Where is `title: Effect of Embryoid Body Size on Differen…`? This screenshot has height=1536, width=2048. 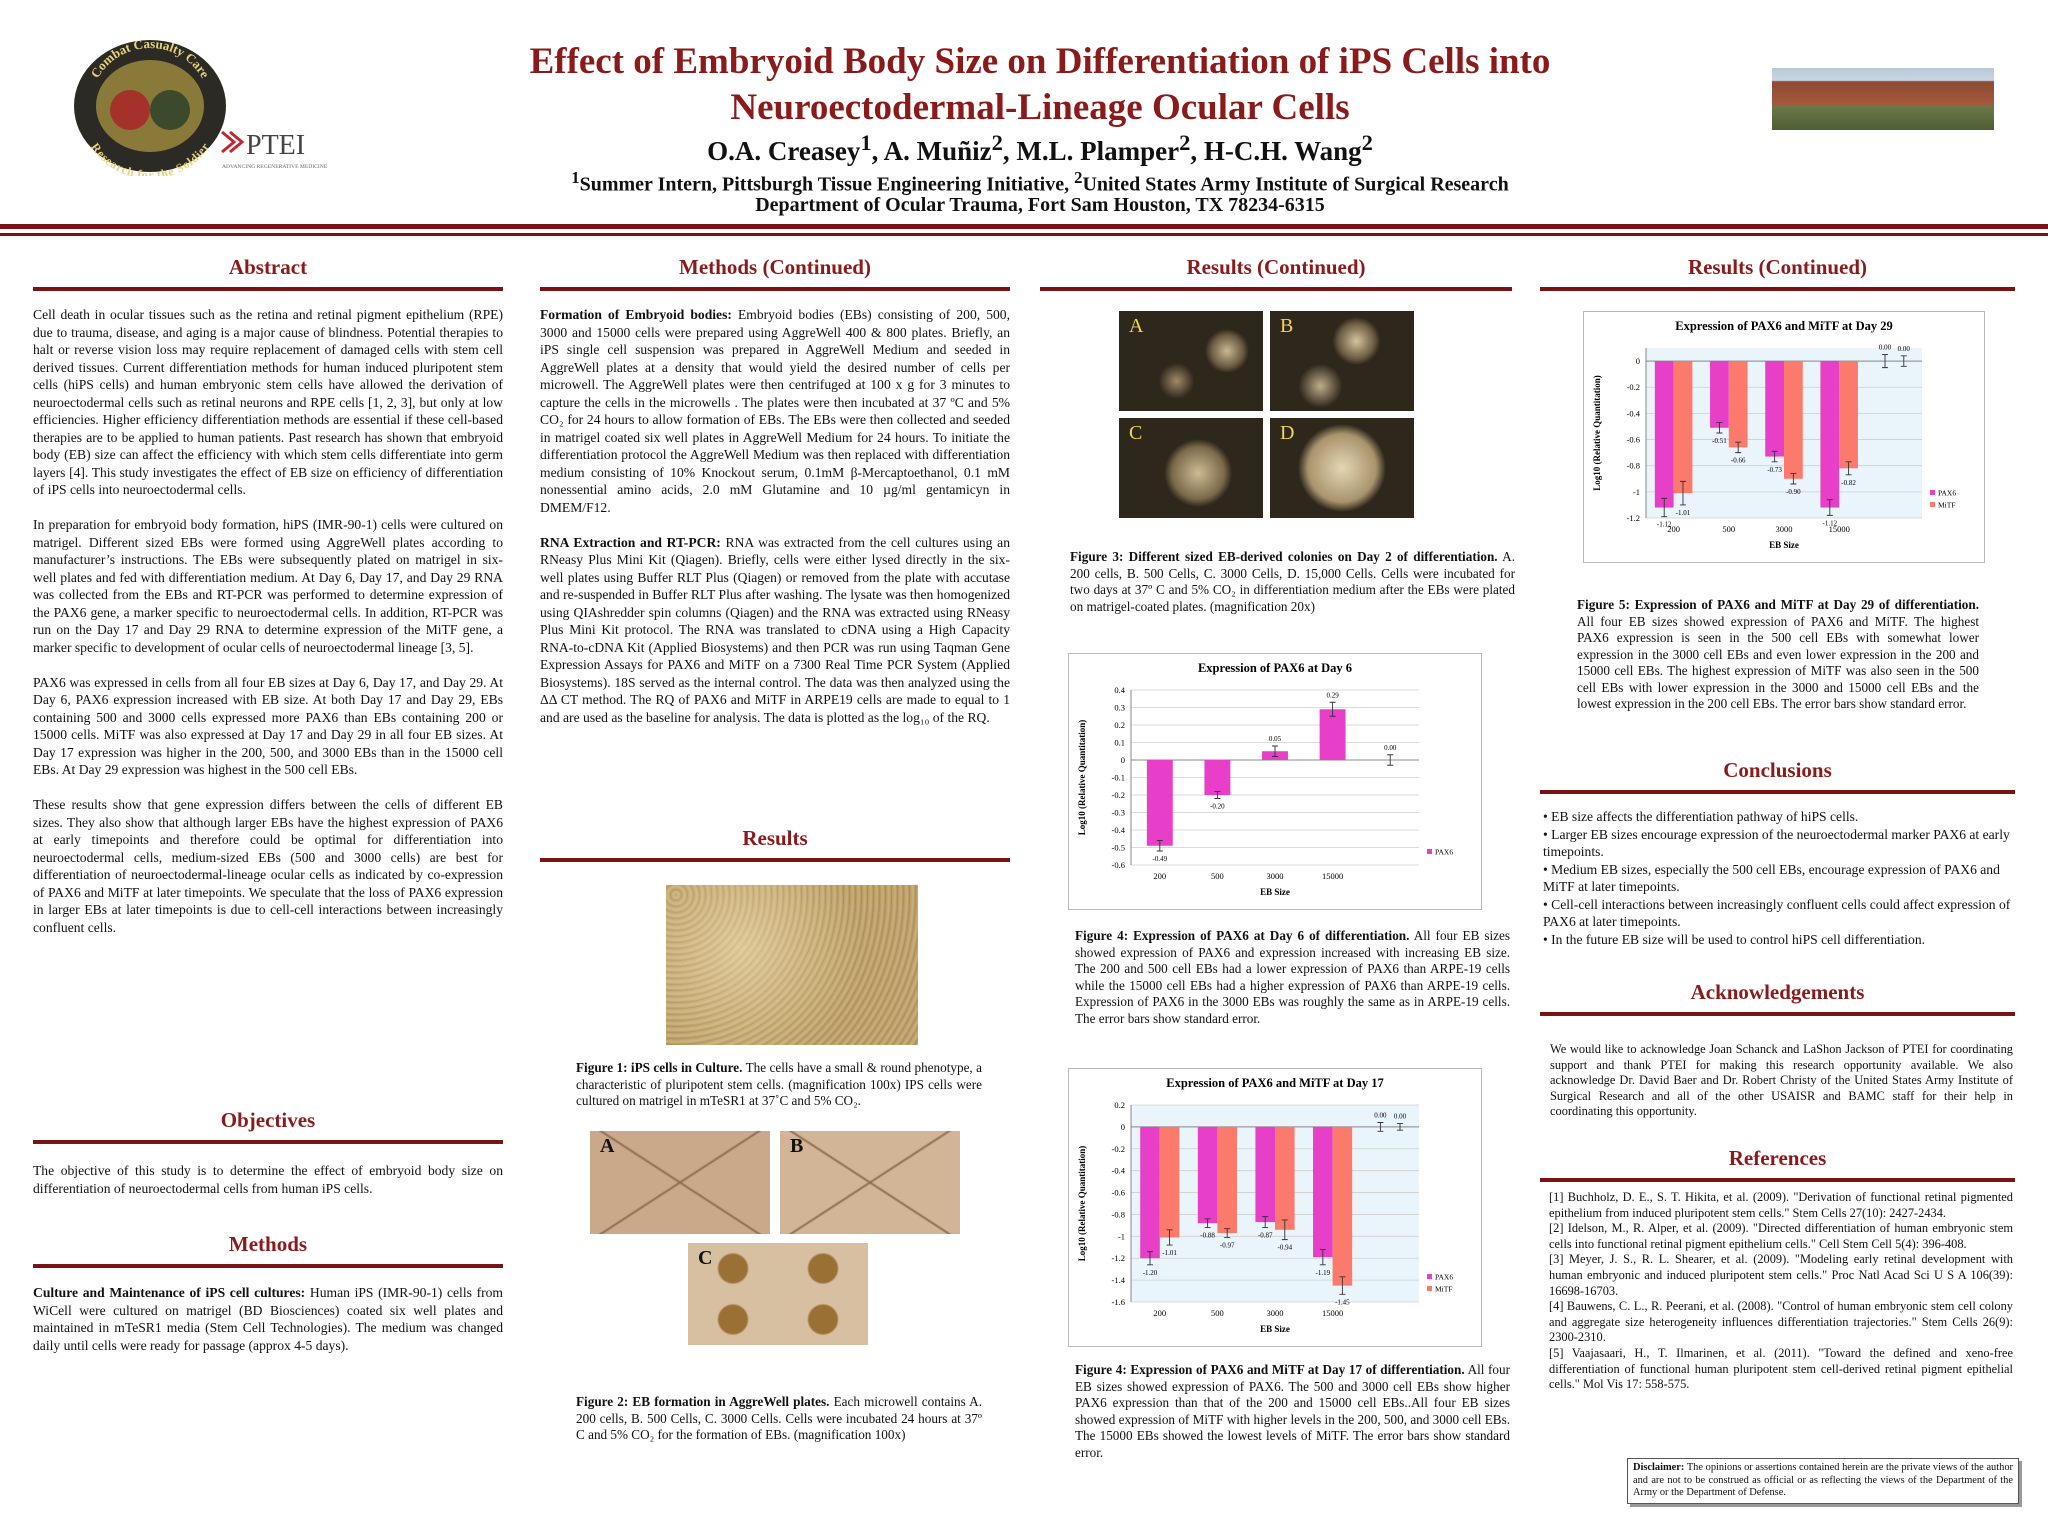 title: Effect of Embryoid Body Size on Differen… is located at coordinates (1040, 61).